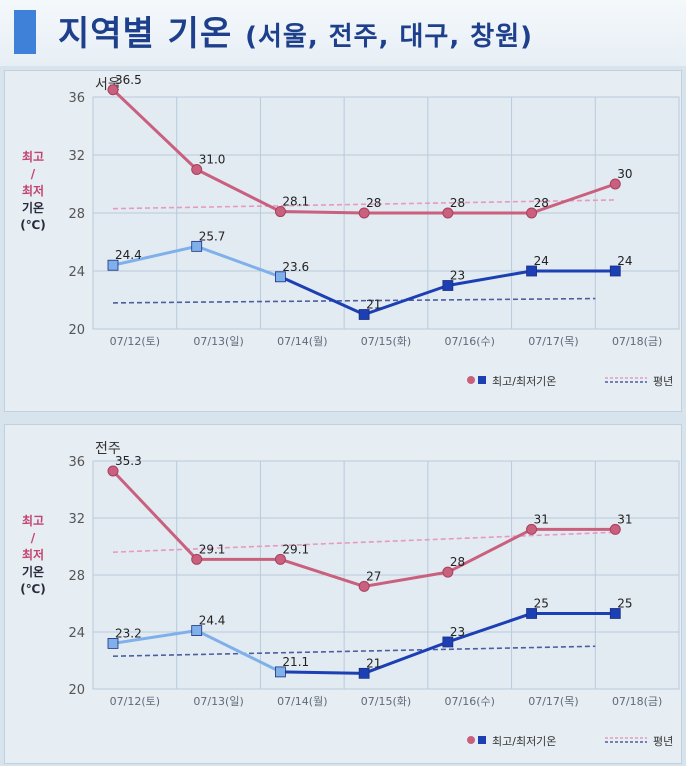  Describe the element at coordinates (389, 37) in the screenshot. I see `page-title-sub: (서울, 전주, 대구, 창원)` at that location.